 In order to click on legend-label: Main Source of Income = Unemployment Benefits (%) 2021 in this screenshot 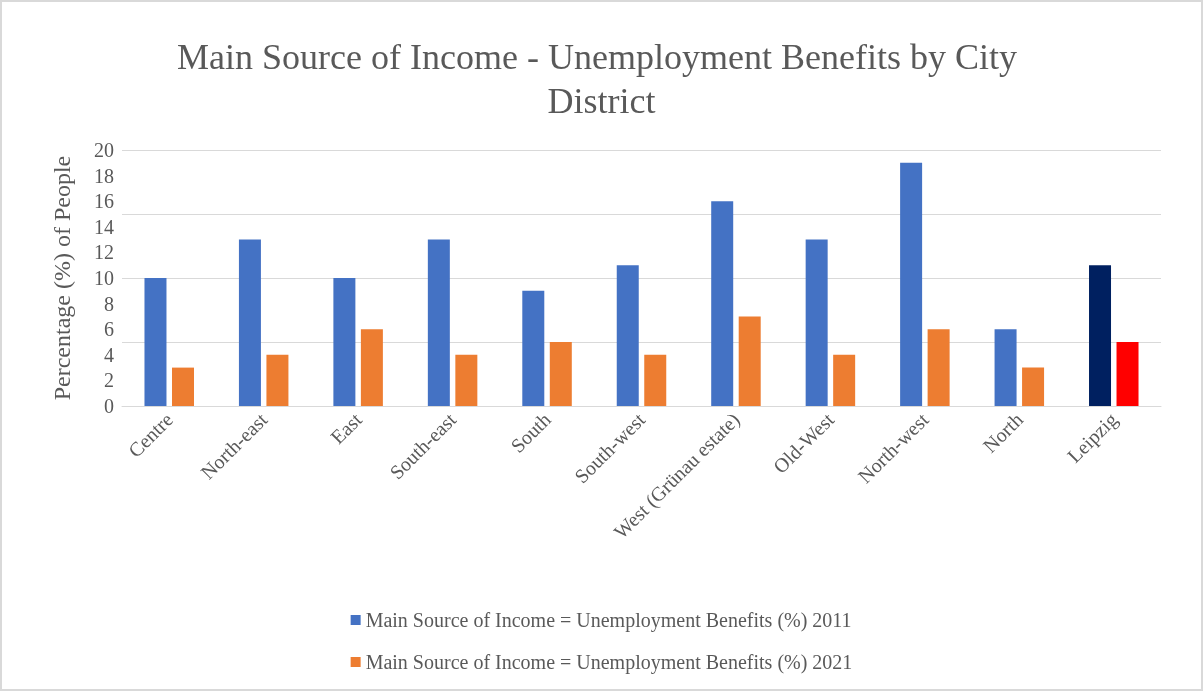, I will do `click(609, 662)`.